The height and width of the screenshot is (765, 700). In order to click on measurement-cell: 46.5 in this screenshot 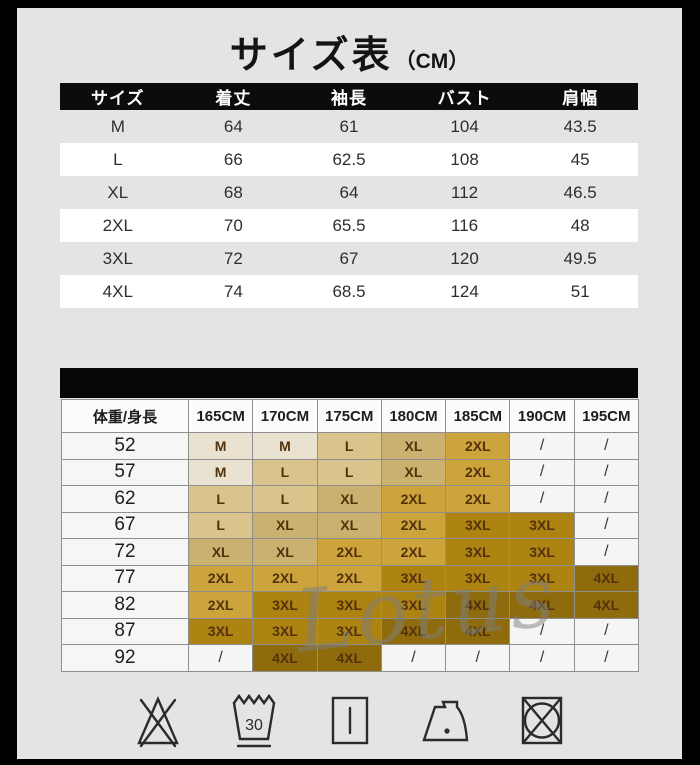, I will do `click(580, 192)`.